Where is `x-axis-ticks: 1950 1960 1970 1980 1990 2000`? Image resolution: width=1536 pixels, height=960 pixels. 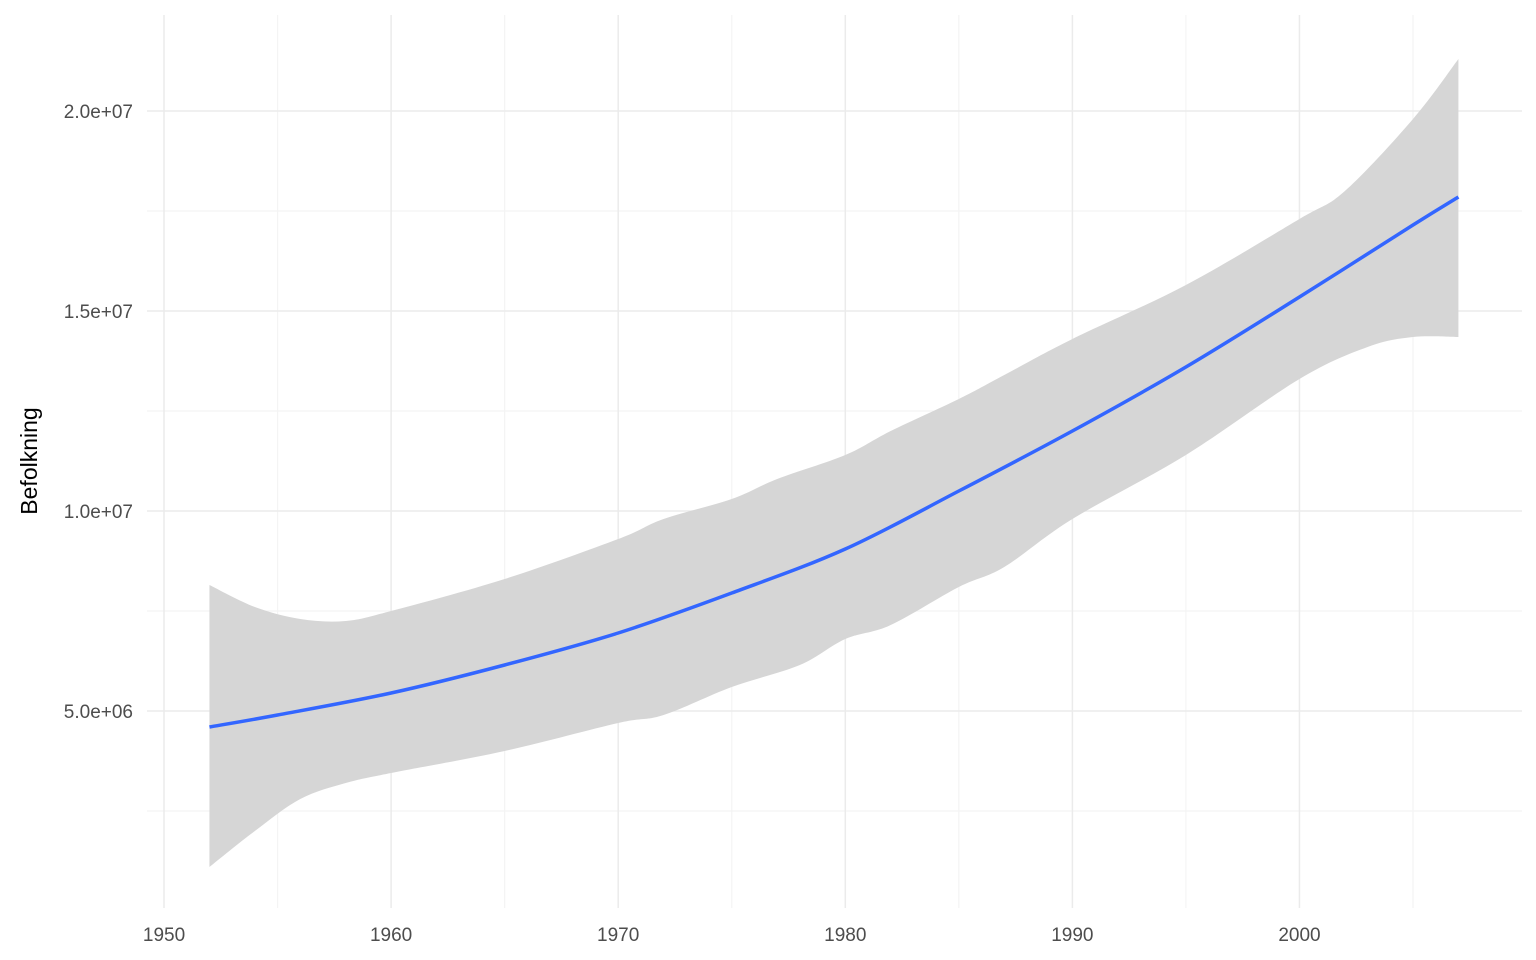
x-axis-ticks: 1950 1960 1970 1980 1990 2000 is located at coordinates (732, 935).